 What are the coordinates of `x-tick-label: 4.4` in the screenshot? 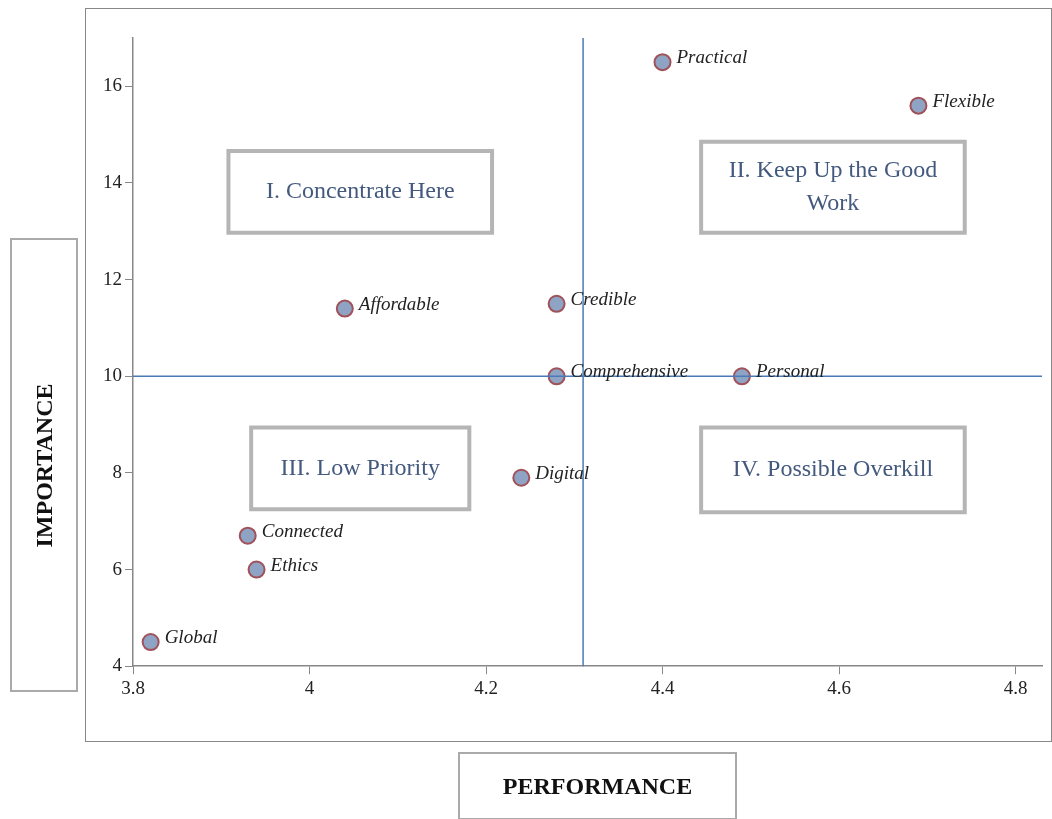 It's located at (662, 687).